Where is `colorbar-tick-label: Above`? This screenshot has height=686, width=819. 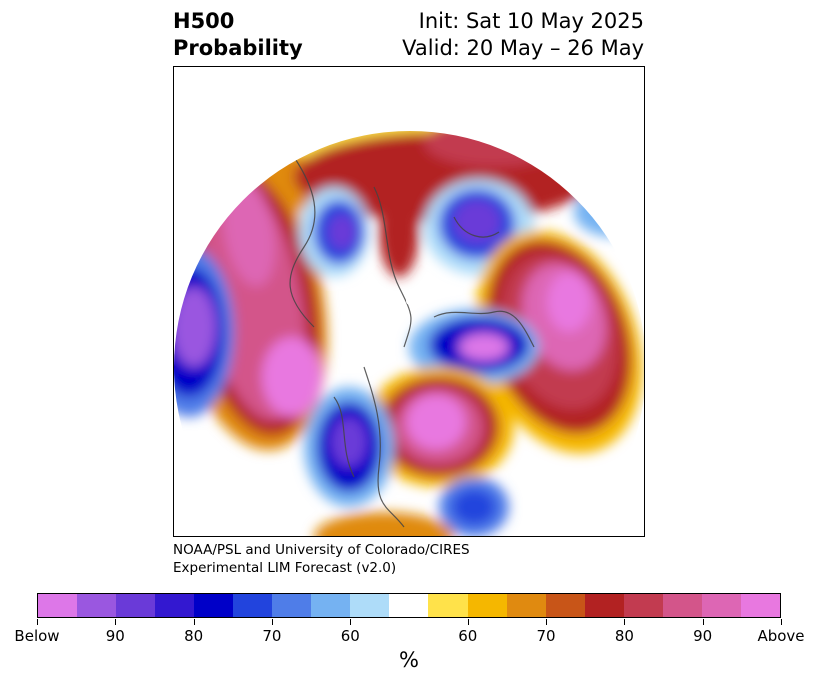
colorbar-tick-label: Above is located at coordinates (781, 636).